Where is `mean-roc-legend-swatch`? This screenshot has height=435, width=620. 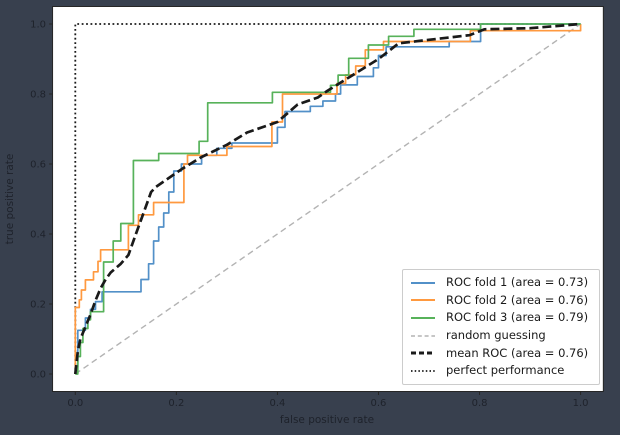 mean-roc-legend-swatch is located at coordinates (423, 353).